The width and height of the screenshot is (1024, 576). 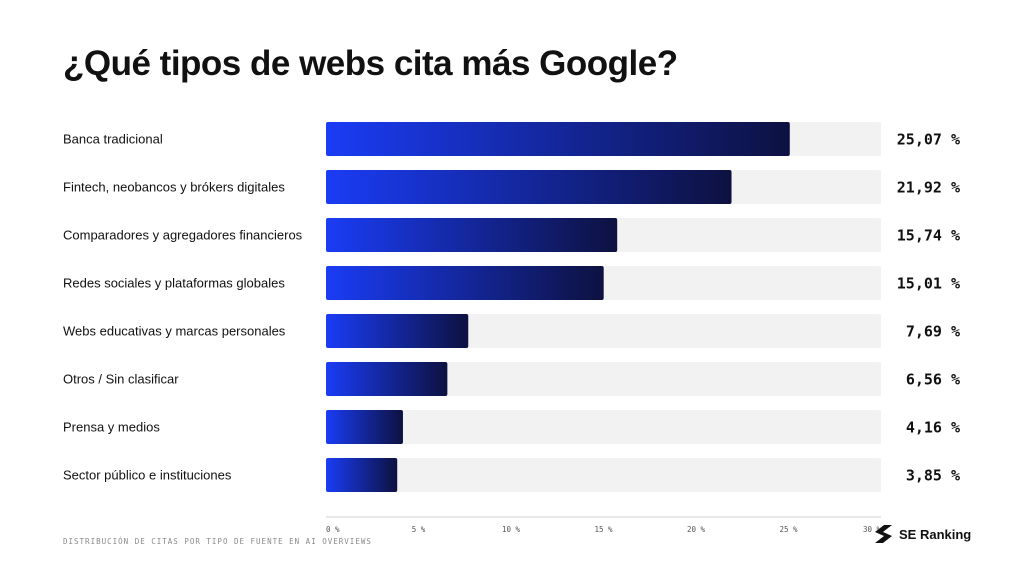 I want to click on value-label: 15,74 %, so click(x=928, y=236).